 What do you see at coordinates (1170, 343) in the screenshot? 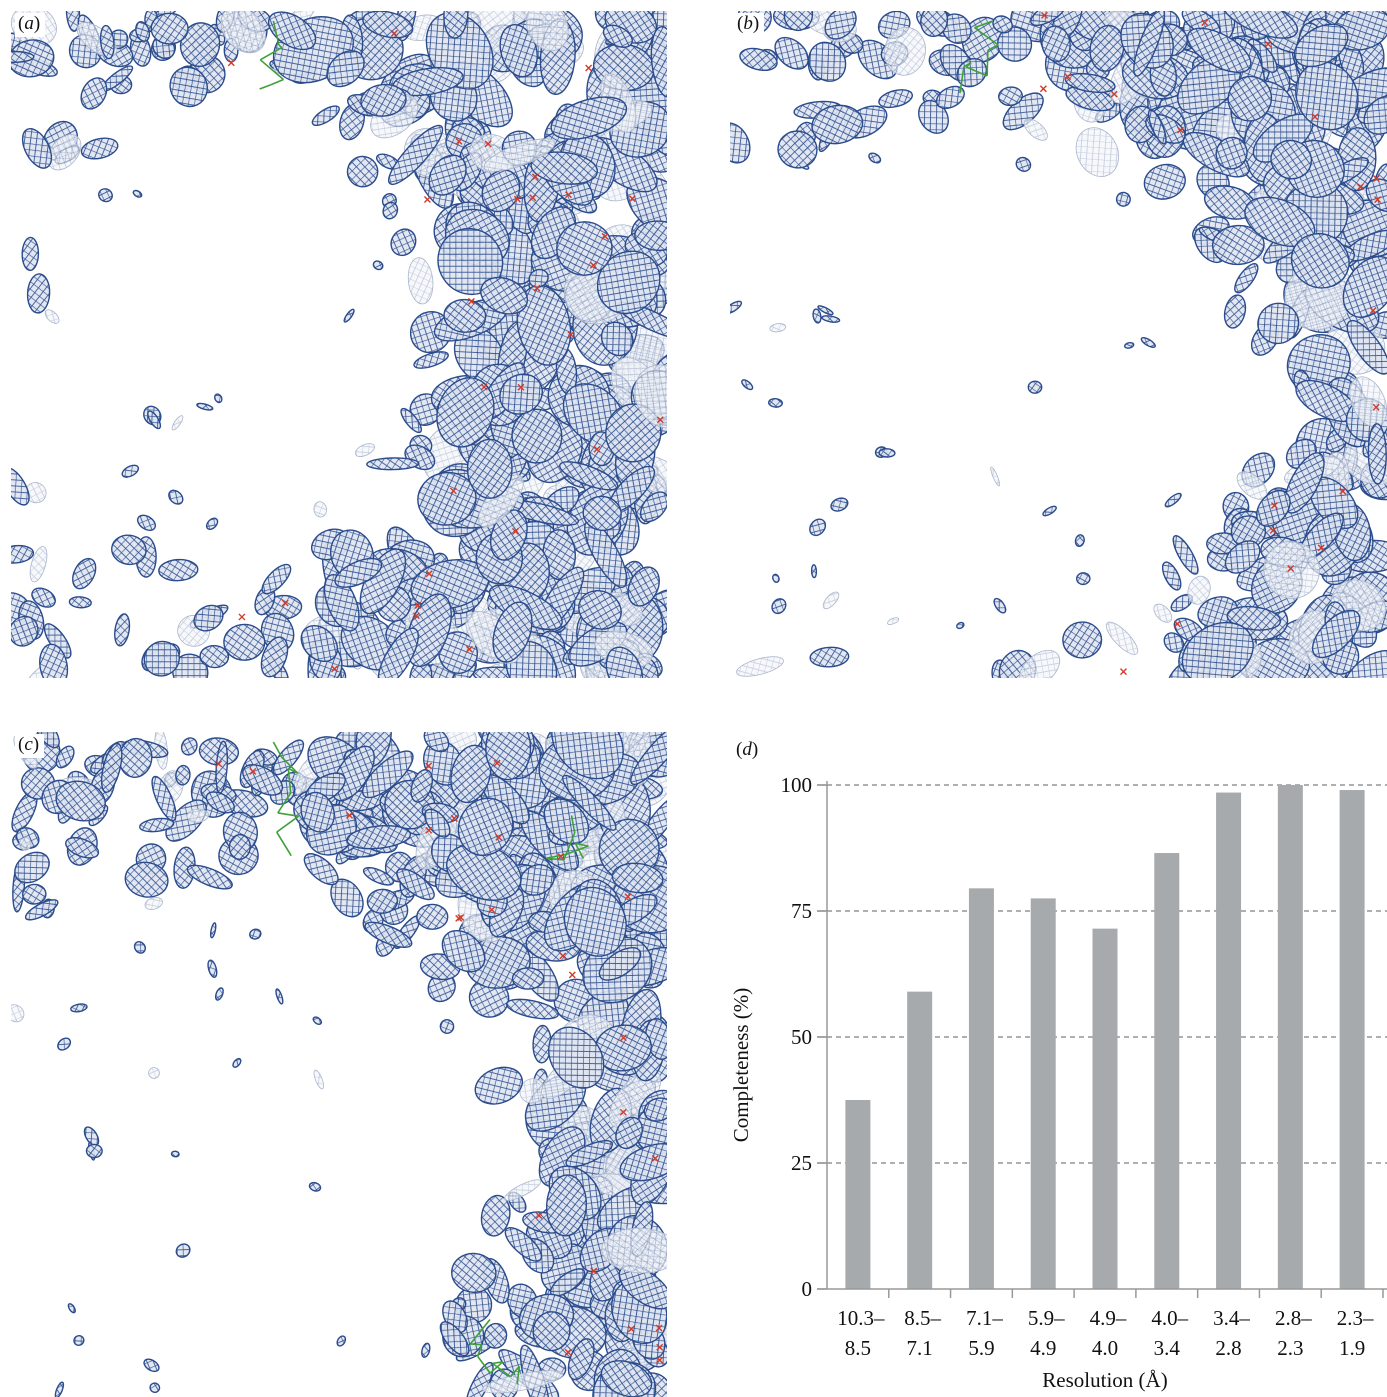
I see `atomic-model` at bounding box center [1170, 343].